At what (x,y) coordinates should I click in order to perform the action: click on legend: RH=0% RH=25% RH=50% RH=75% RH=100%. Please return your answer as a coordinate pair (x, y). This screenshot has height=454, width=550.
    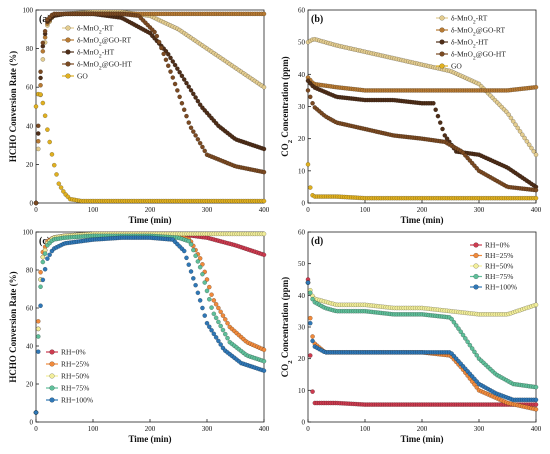
    Looking at the image, I should click on (69, 376).